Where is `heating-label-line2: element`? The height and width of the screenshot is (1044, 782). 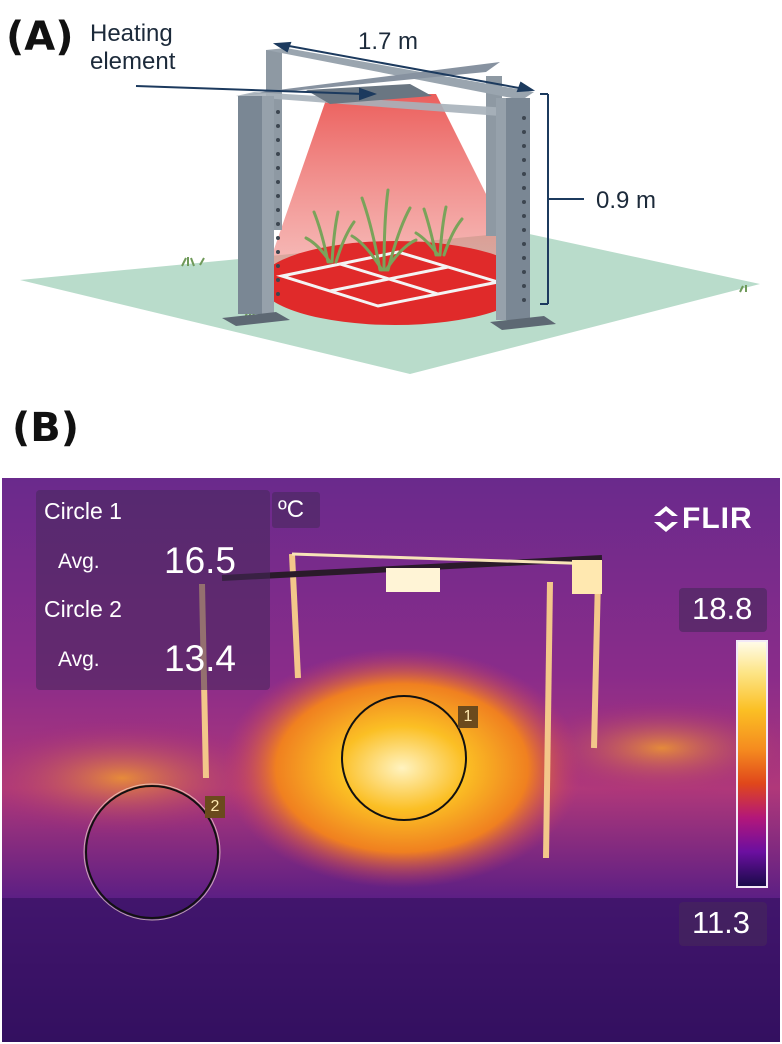 heating-label-line2: element is located at coordinates (133, 61).